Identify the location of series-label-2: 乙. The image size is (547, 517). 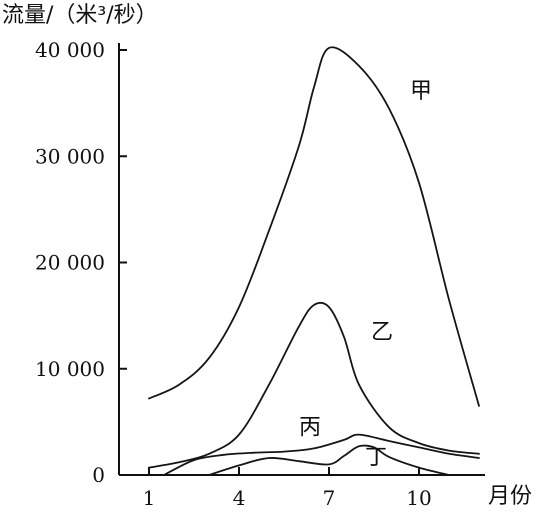
(382, 332).